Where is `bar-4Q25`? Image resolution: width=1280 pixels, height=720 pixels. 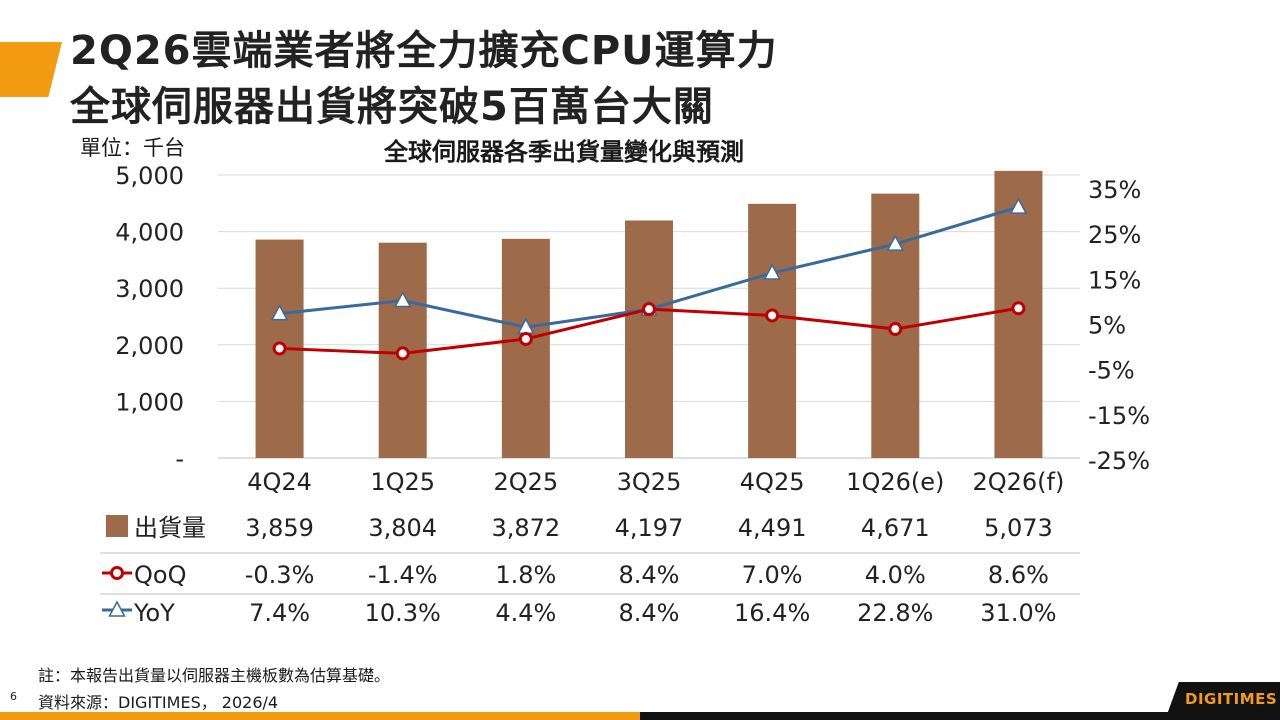
bar-4Q25 is located at coordinates (772, 330).